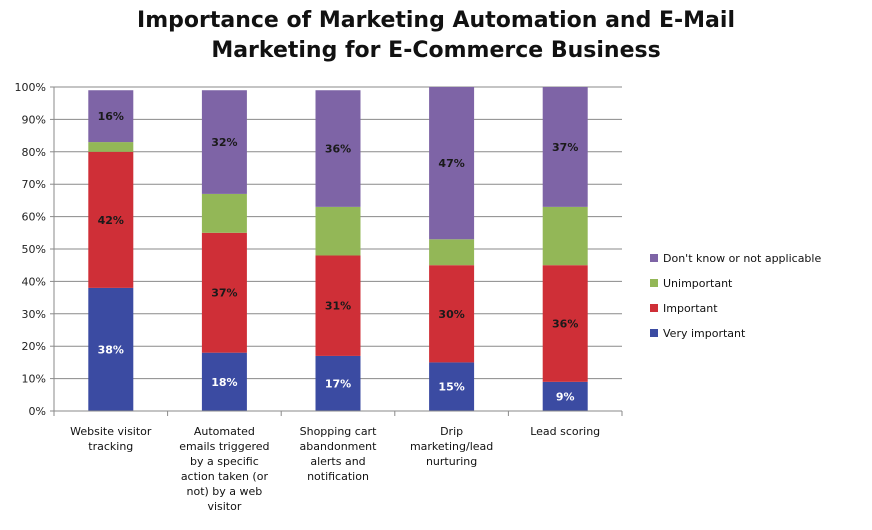 Image resolution: width=872 pixels, height=530 pixels. I want to click on x-category-label: Lead scoring, so click(565, 431).